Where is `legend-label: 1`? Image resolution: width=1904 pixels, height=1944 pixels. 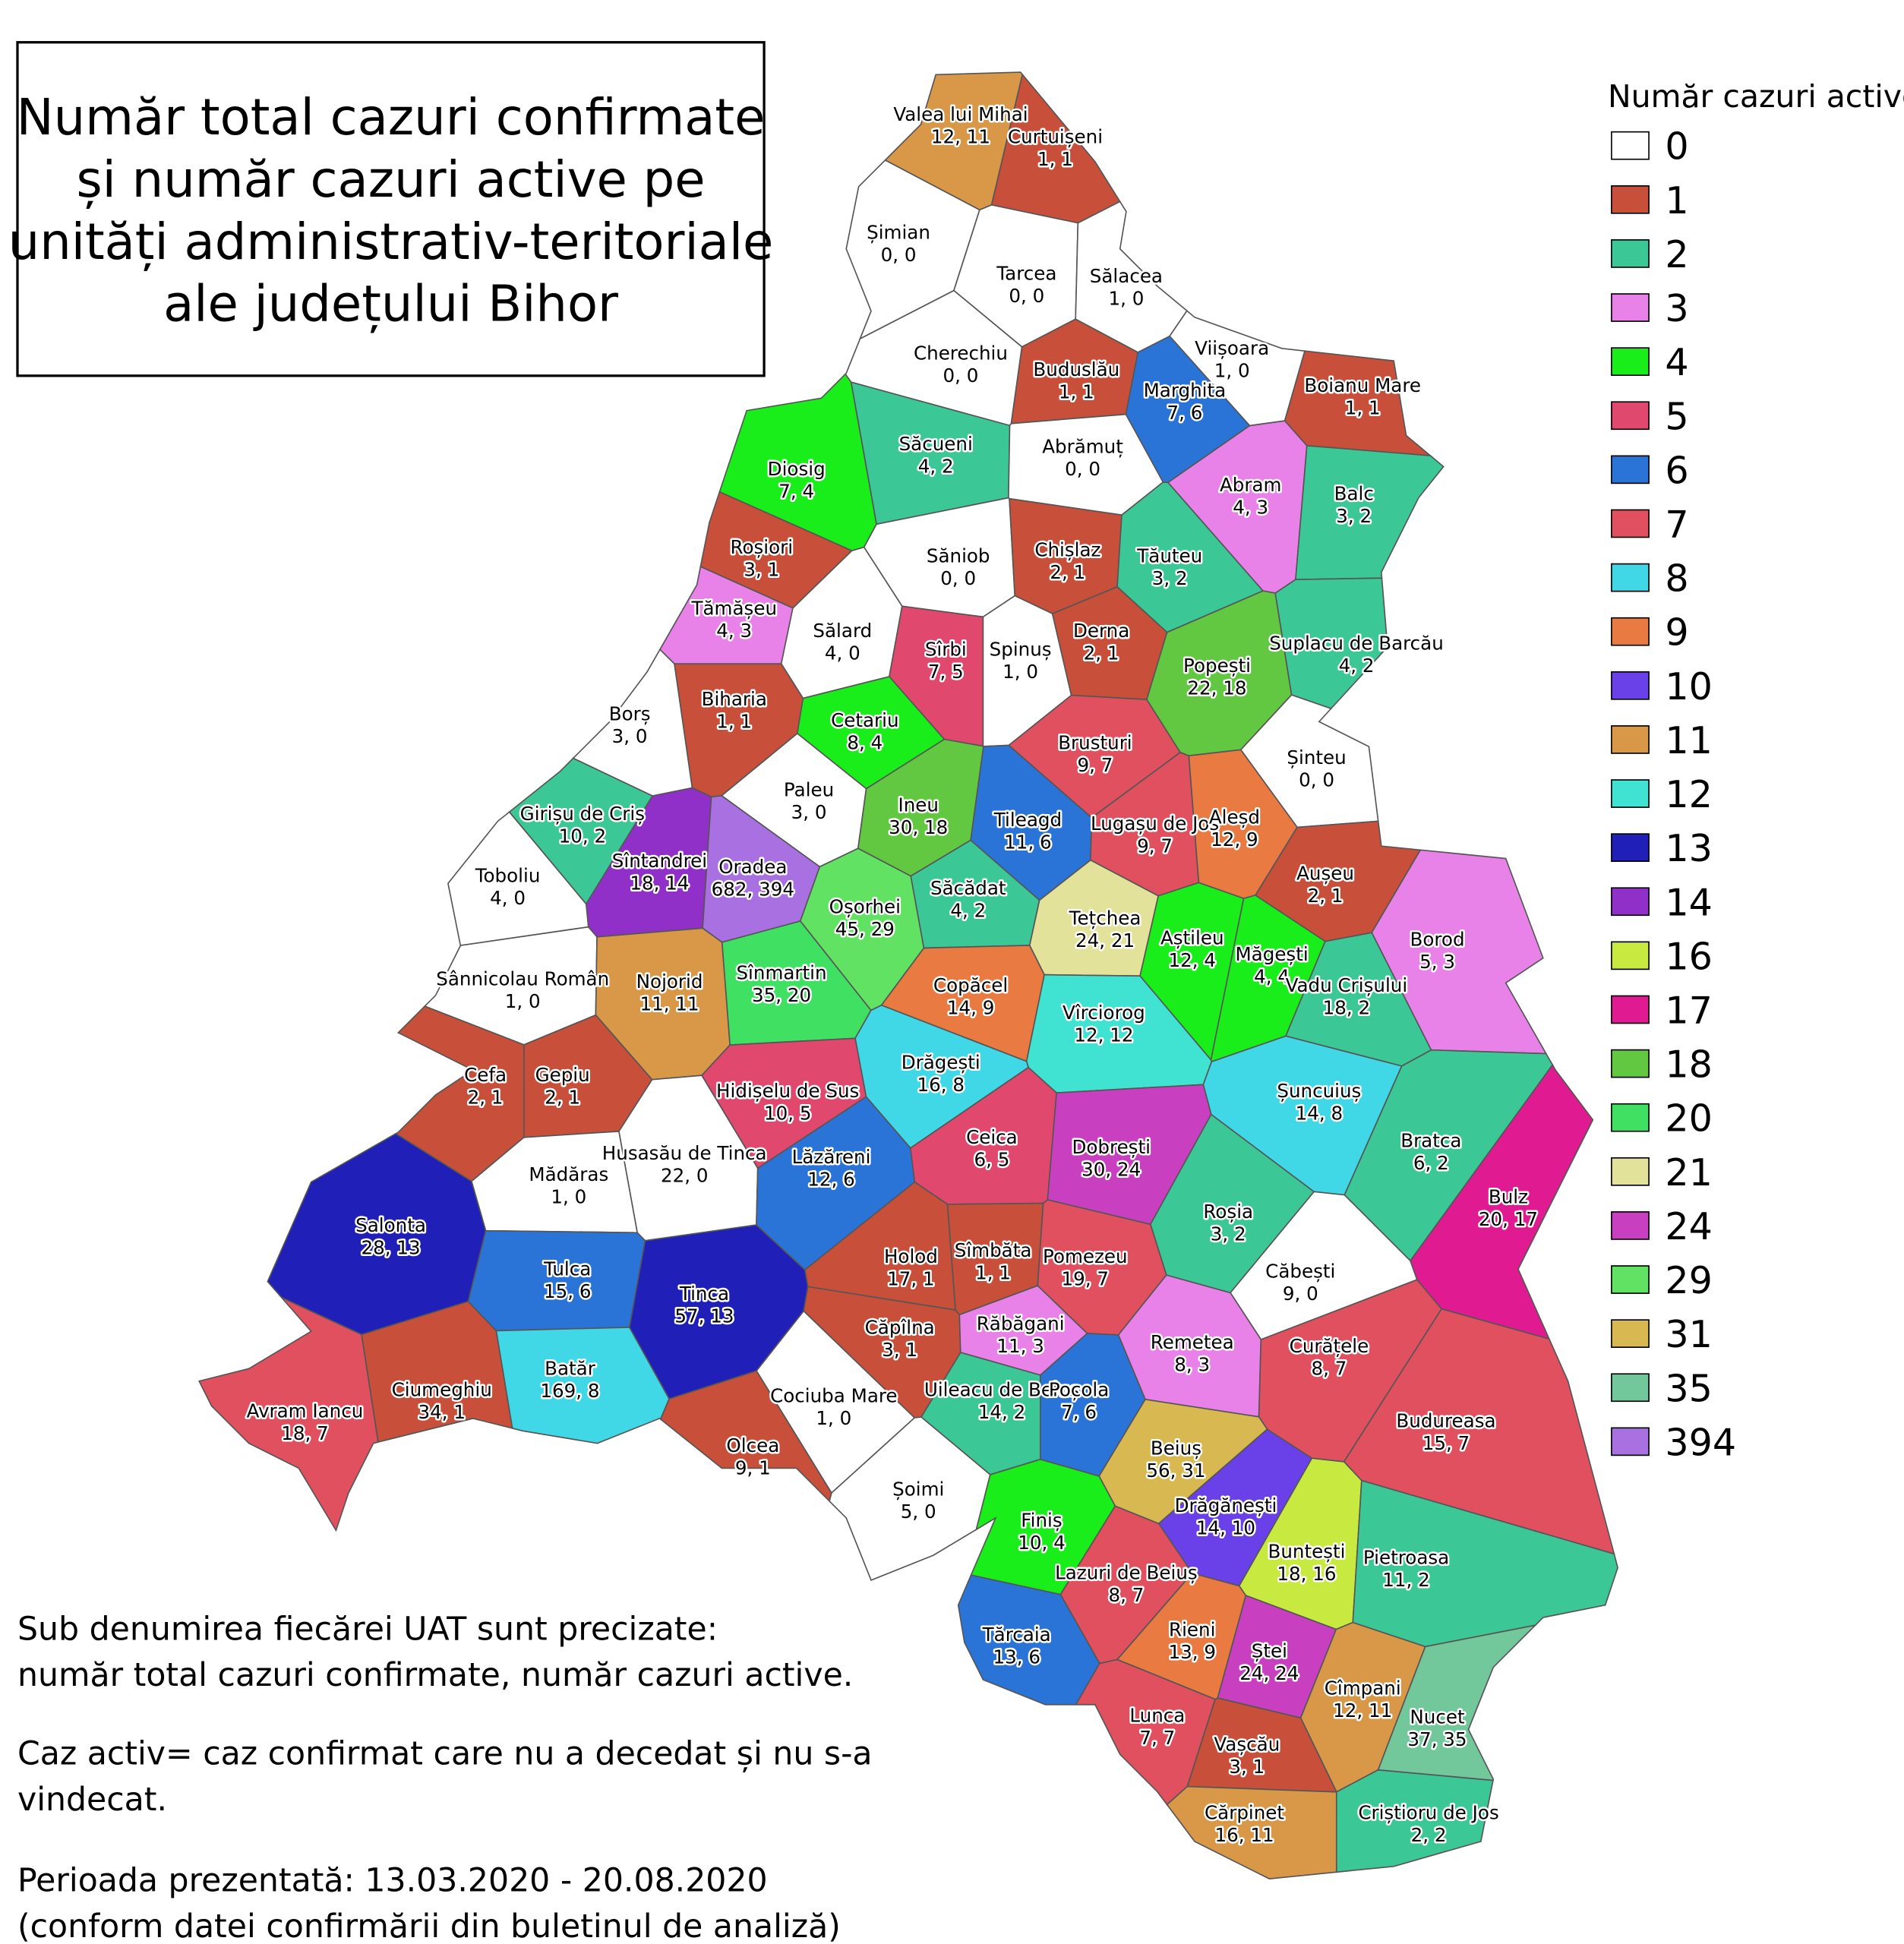
legend-label: 1 is located at coordinates (1676, 200).